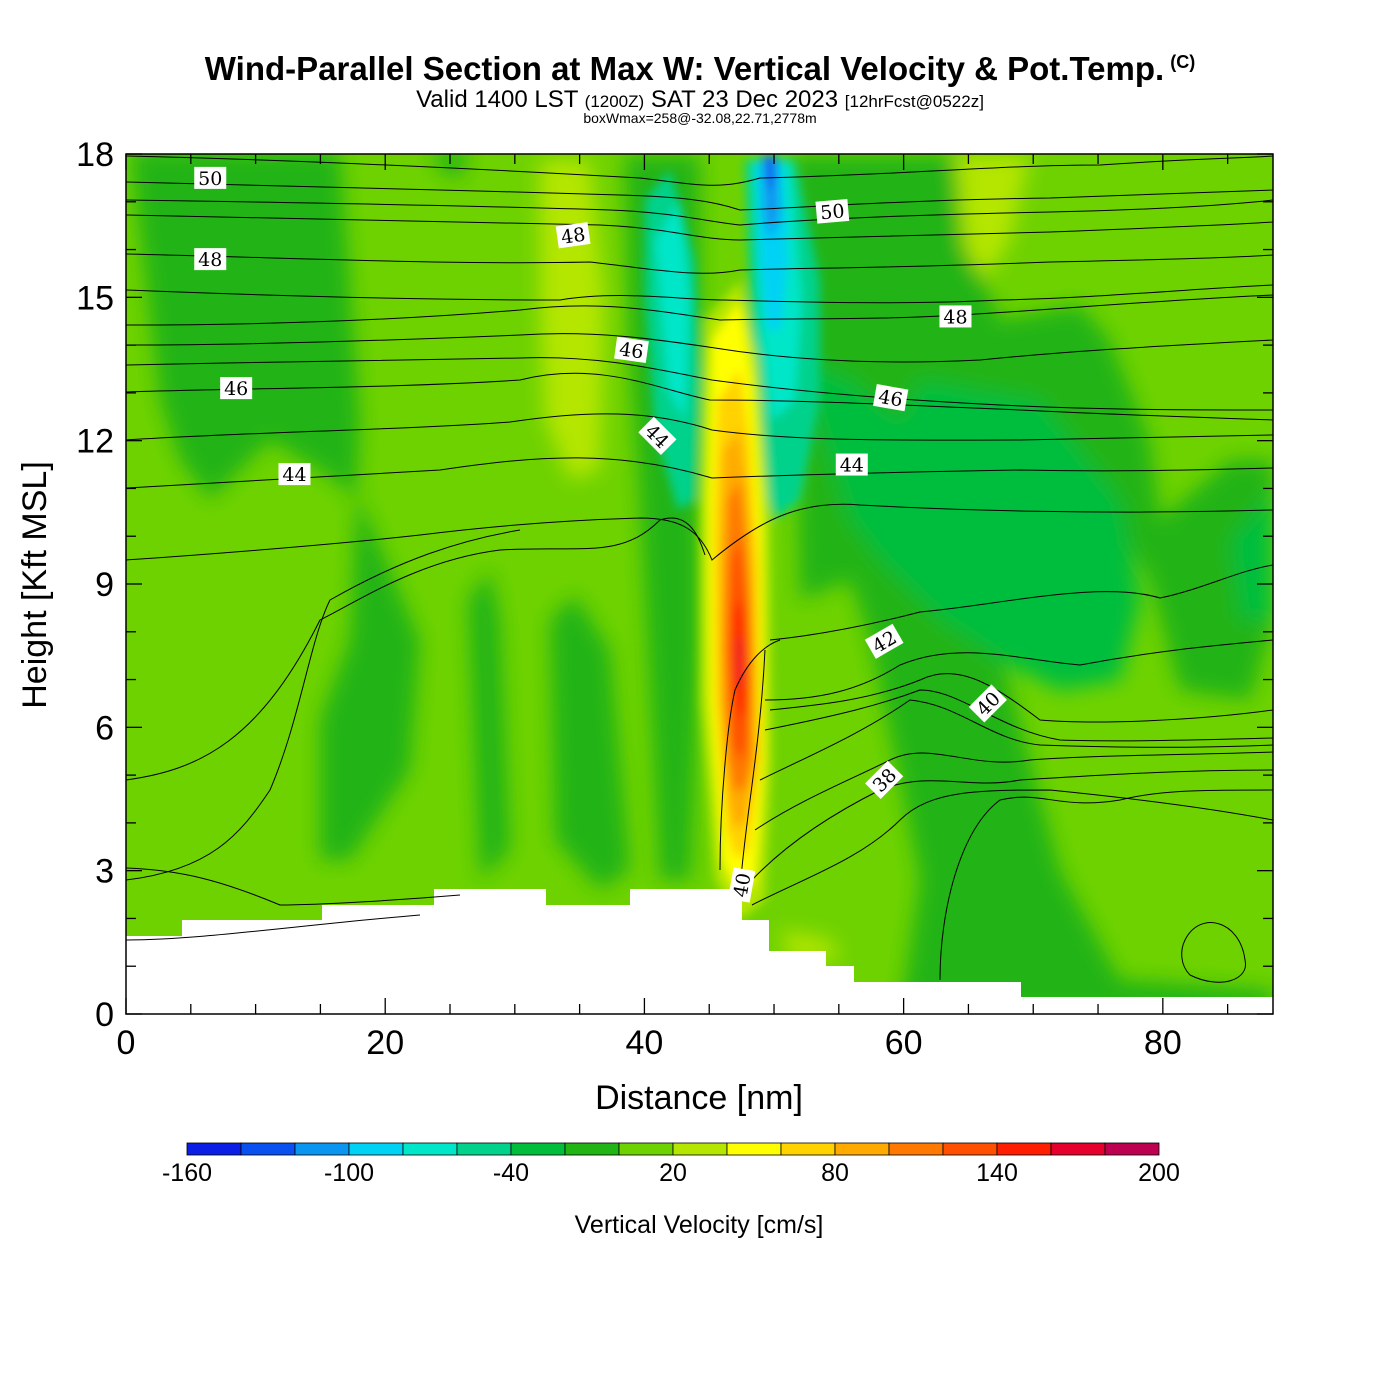 This screenshot has height=1400, width=1400. What do you see at coordinates (349, 1173) in the screenshot?
I see `colorbar-tick-label: -100` at bounding box center [349, 1173].